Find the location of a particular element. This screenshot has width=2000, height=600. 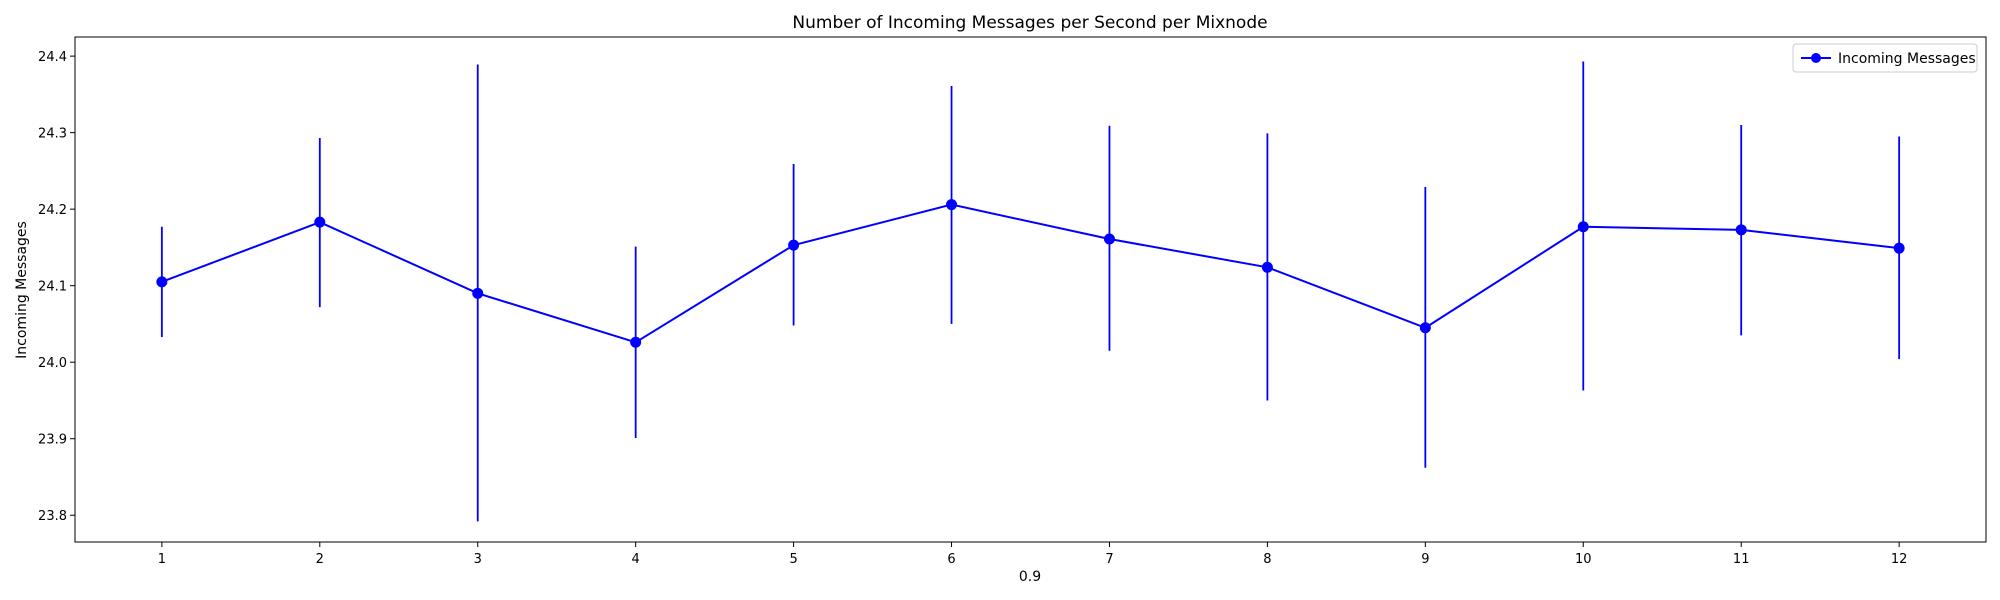

x-tick-label: 8 is located at coordinates (1267, 559).